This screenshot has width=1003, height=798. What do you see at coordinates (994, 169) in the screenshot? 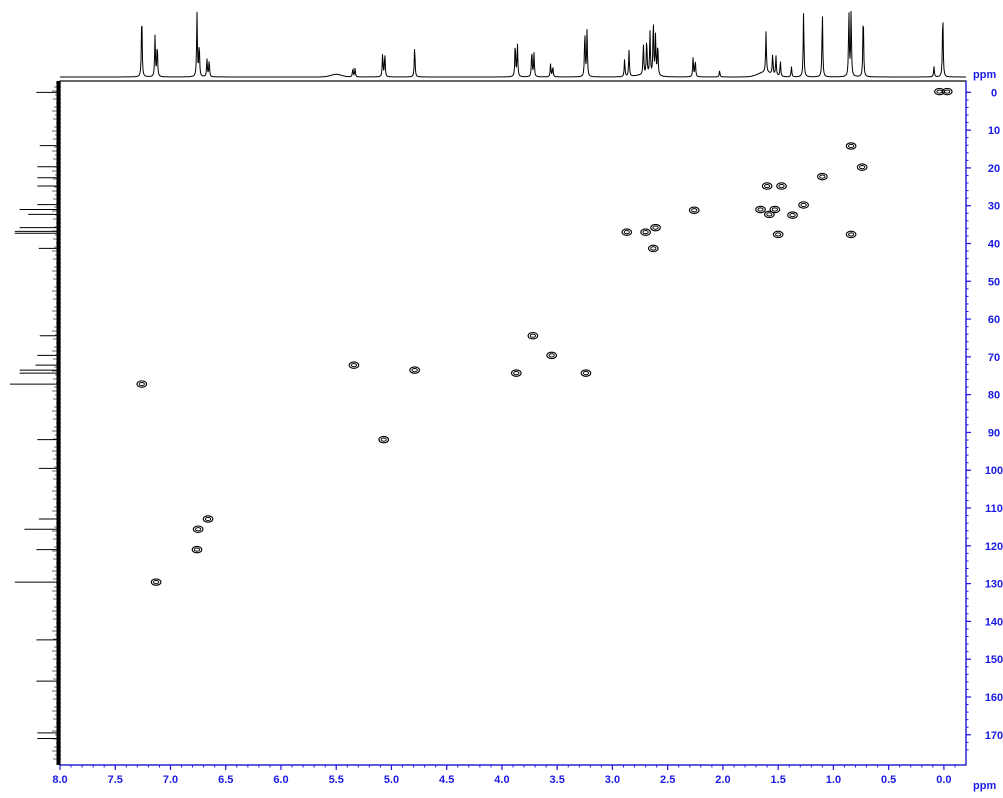
I see `y-tick-label: 20` at bounding box center [994, 169].